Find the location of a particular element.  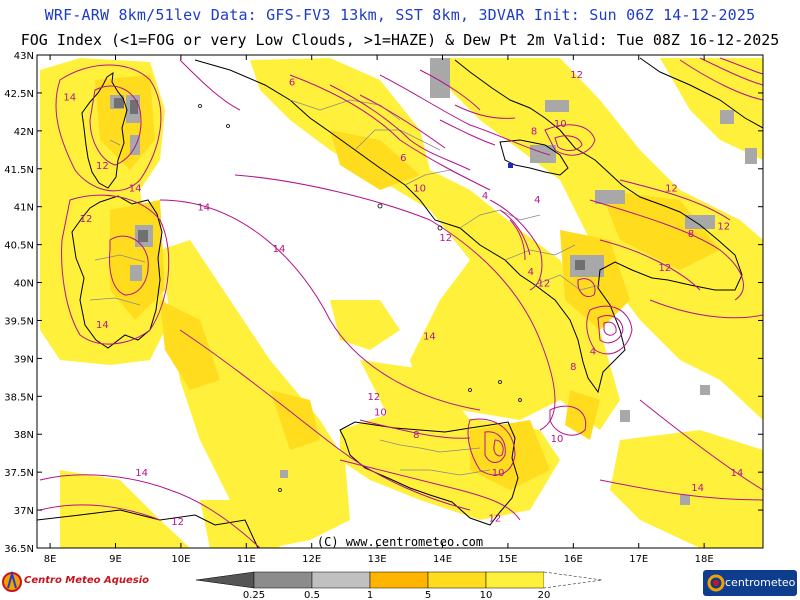

colorbar-label: 5 is located at coordinates (428, 595).